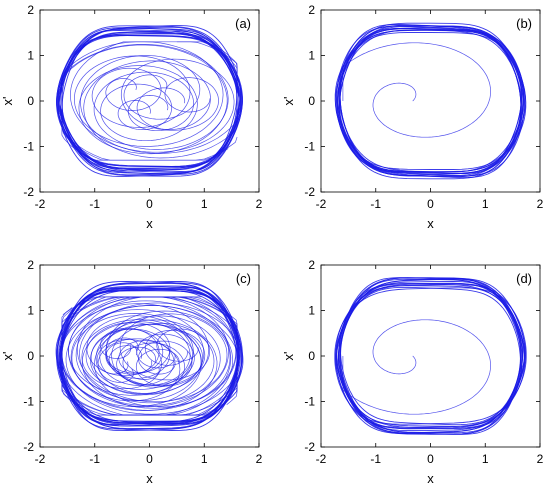  I want to click on panel-label: (d), so click(524, 278).